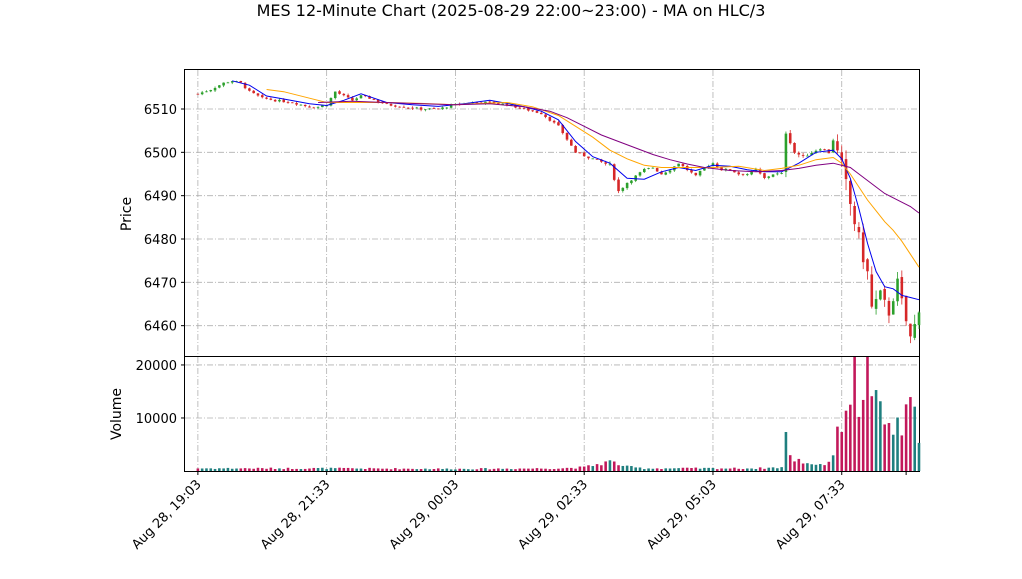 Image resolution: width=1022 pixels, height=579 pixels. I want to click on x-tick-label: Aug 29, 07:33, so click(811, 515).